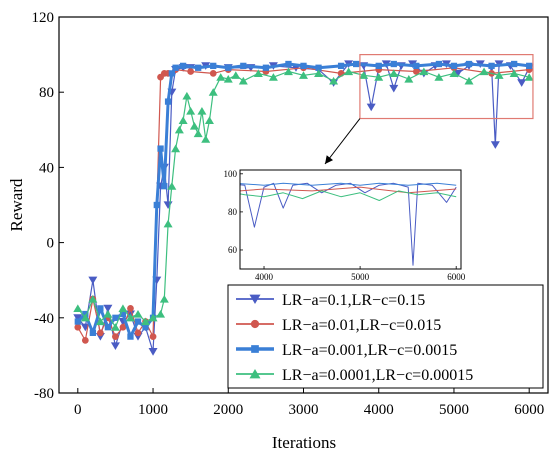  I want to click on legend-entry: LR−a=0.0001,LR−c=0.00015, so click(354, 375).